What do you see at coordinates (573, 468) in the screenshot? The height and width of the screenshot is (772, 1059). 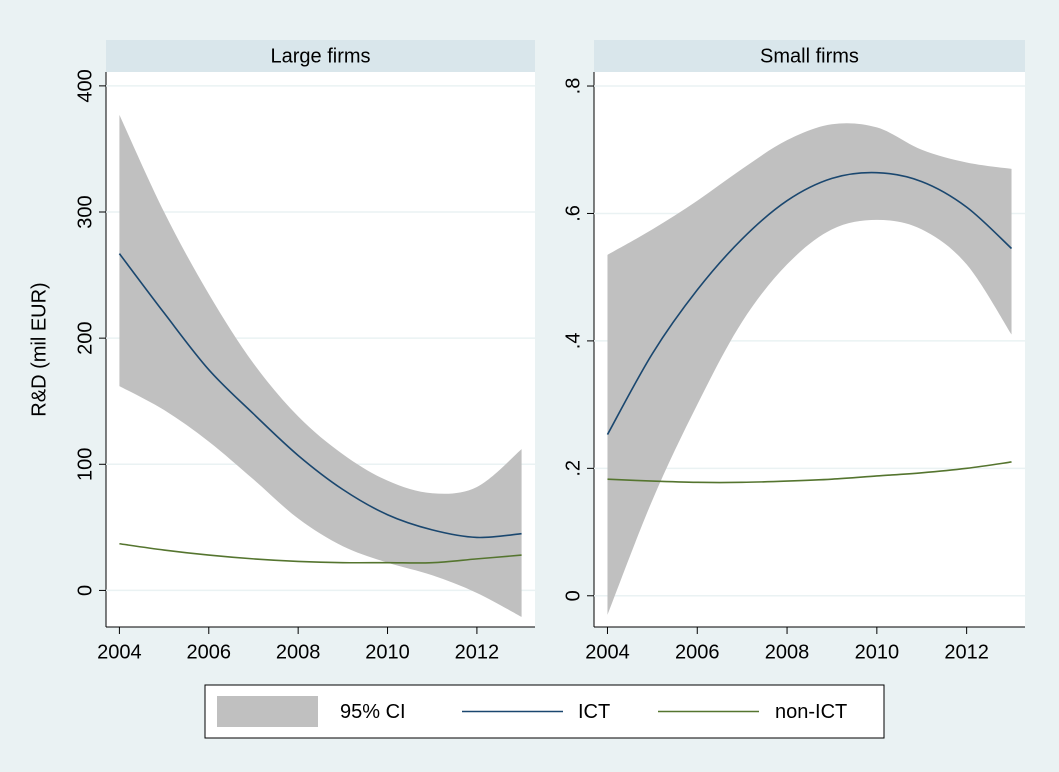 I see `y-tick-label: .2` at bounding box center [573, 468].